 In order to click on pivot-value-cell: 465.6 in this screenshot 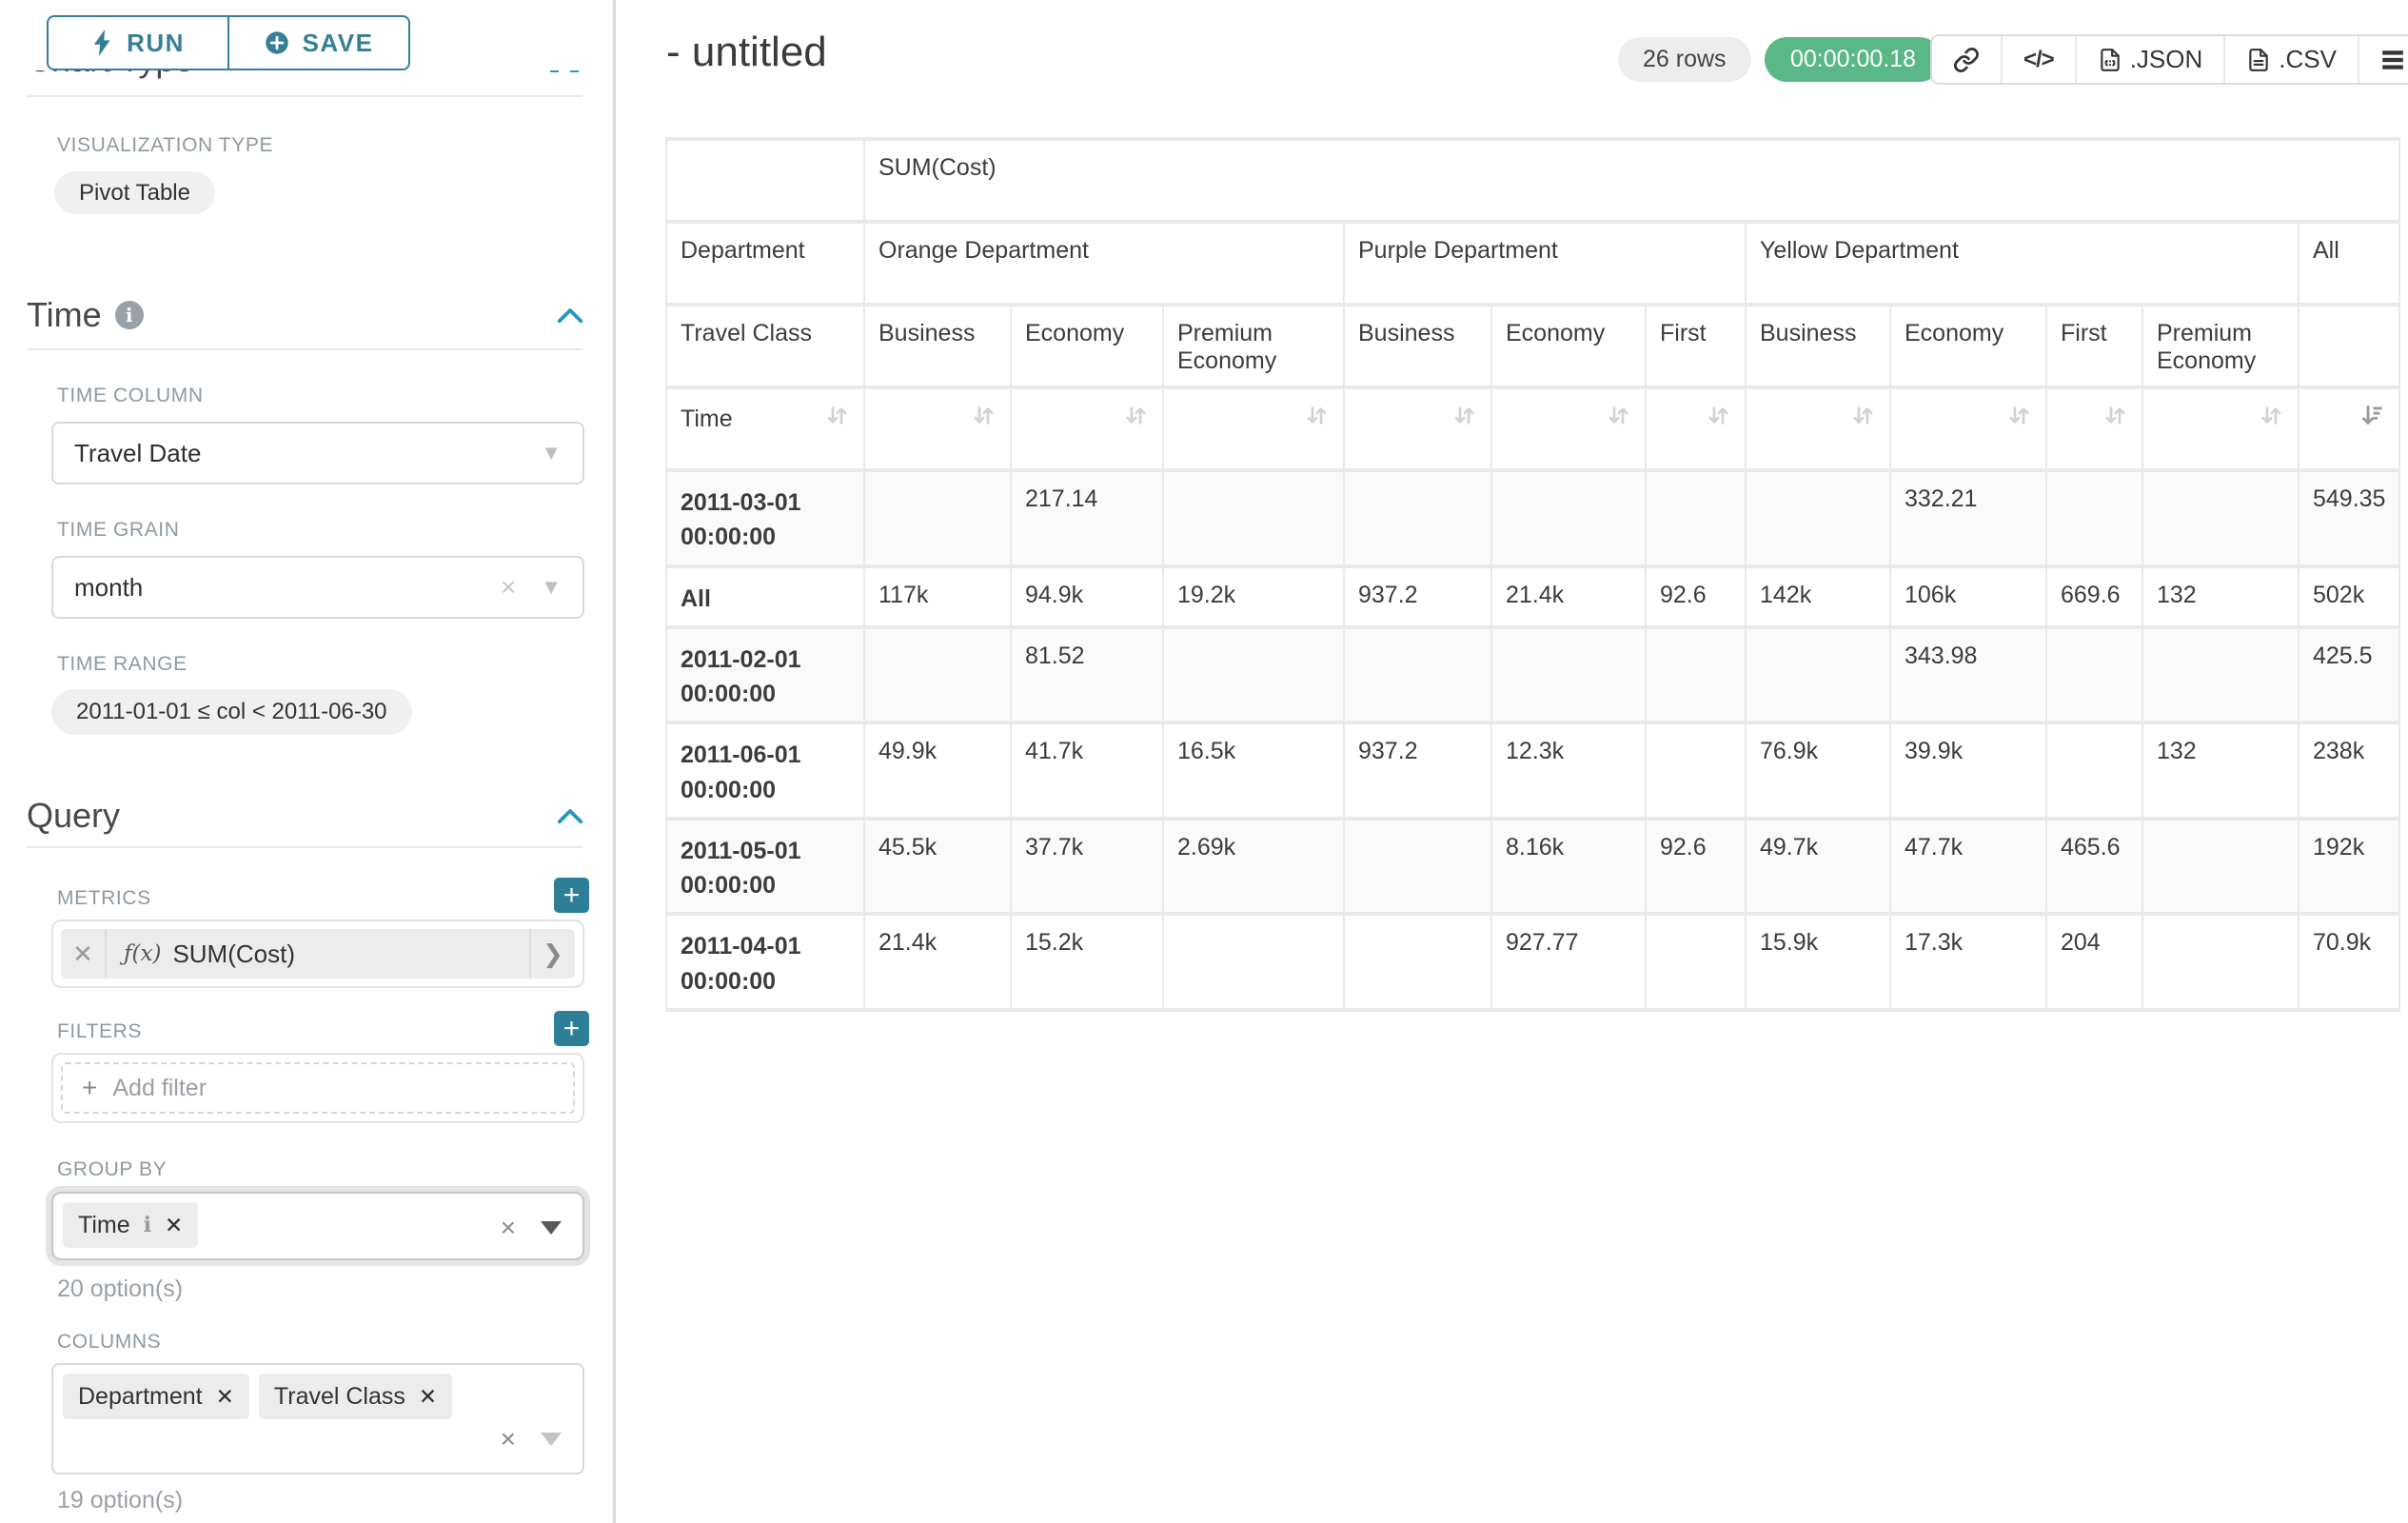, I will do `click(2094, 867)`.